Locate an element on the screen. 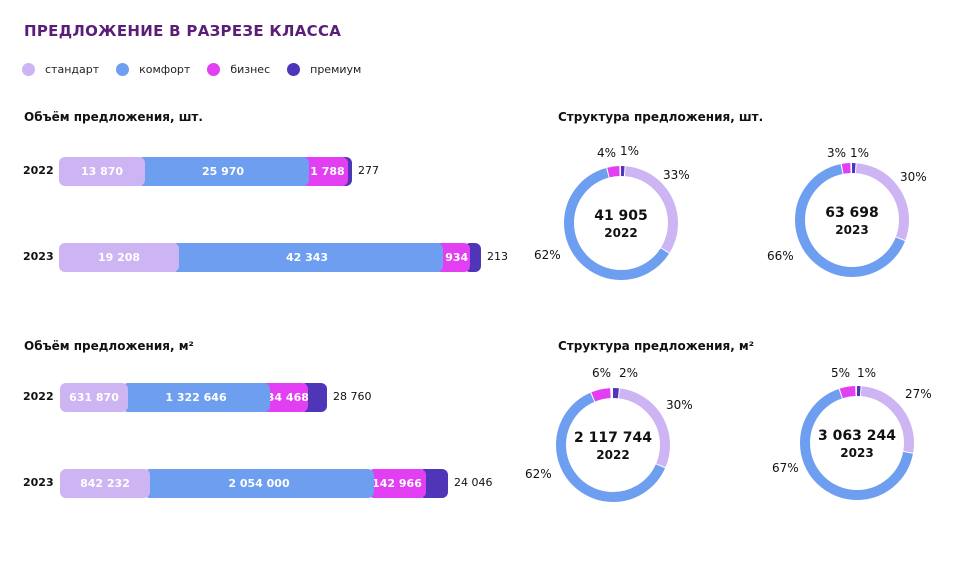 The height and width of the screenshot is (572, 957). comfort-color-dot-icon is located at coordinates (123, 69).